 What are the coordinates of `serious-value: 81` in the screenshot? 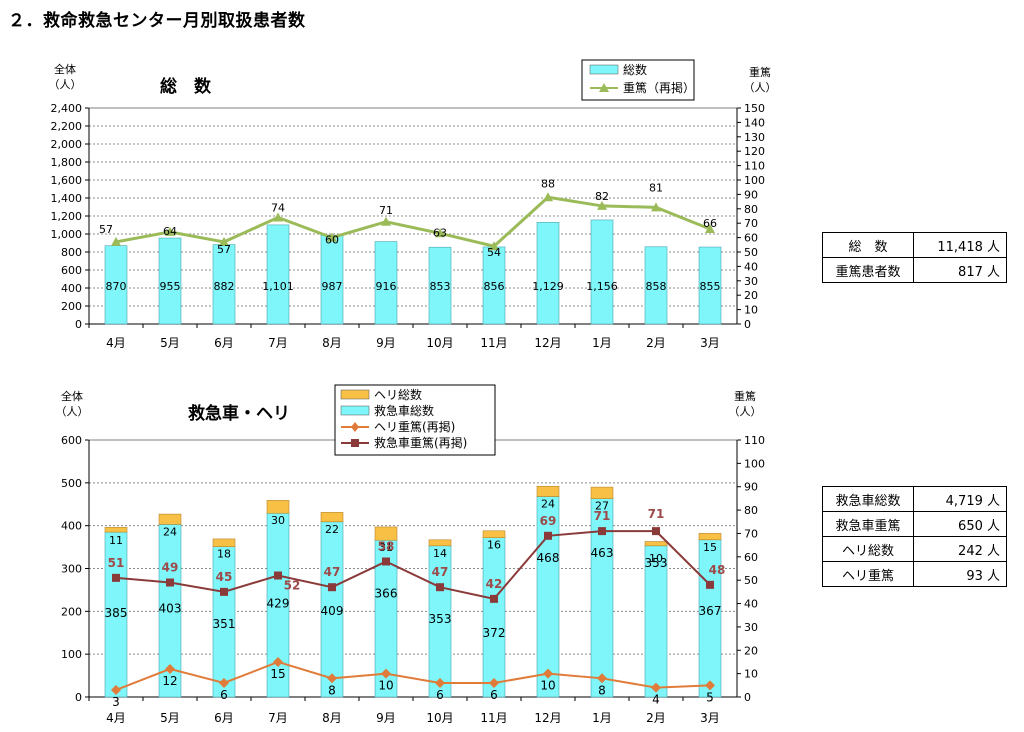 It's located at (656, 187).